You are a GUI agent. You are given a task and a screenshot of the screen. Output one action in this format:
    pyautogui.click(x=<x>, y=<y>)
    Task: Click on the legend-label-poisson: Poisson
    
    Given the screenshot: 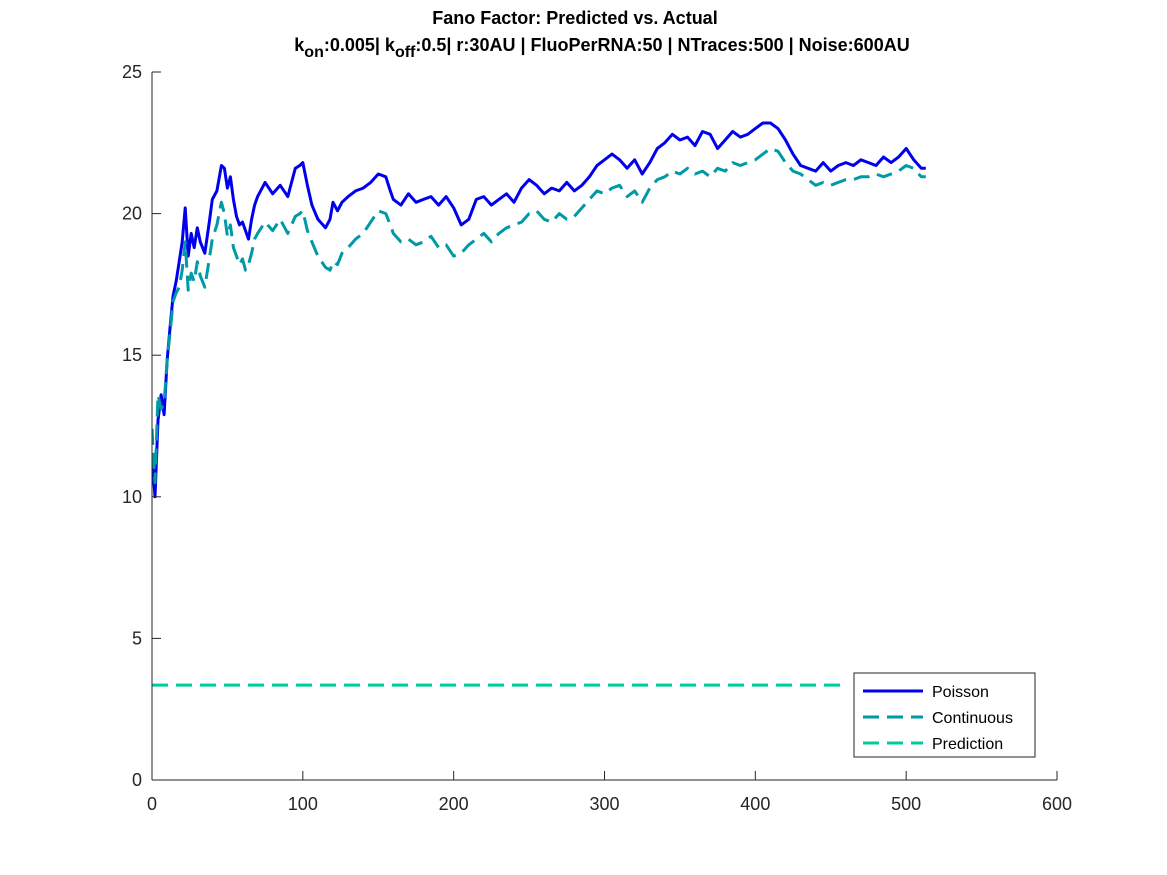 What is the action you would take?
    pyautogui.click(x=960, y=692)
    